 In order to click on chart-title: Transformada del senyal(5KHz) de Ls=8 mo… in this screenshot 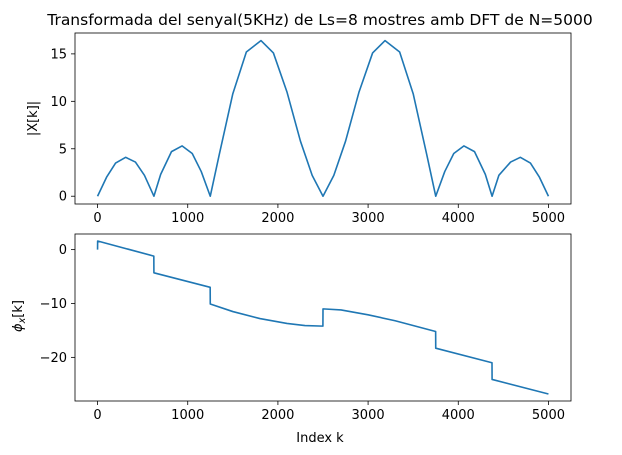, I will do `click(319, 20)`.